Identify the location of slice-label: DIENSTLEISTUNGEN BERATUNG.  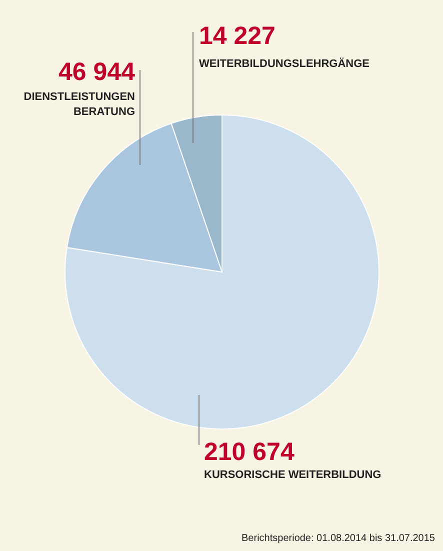
(80, 104).